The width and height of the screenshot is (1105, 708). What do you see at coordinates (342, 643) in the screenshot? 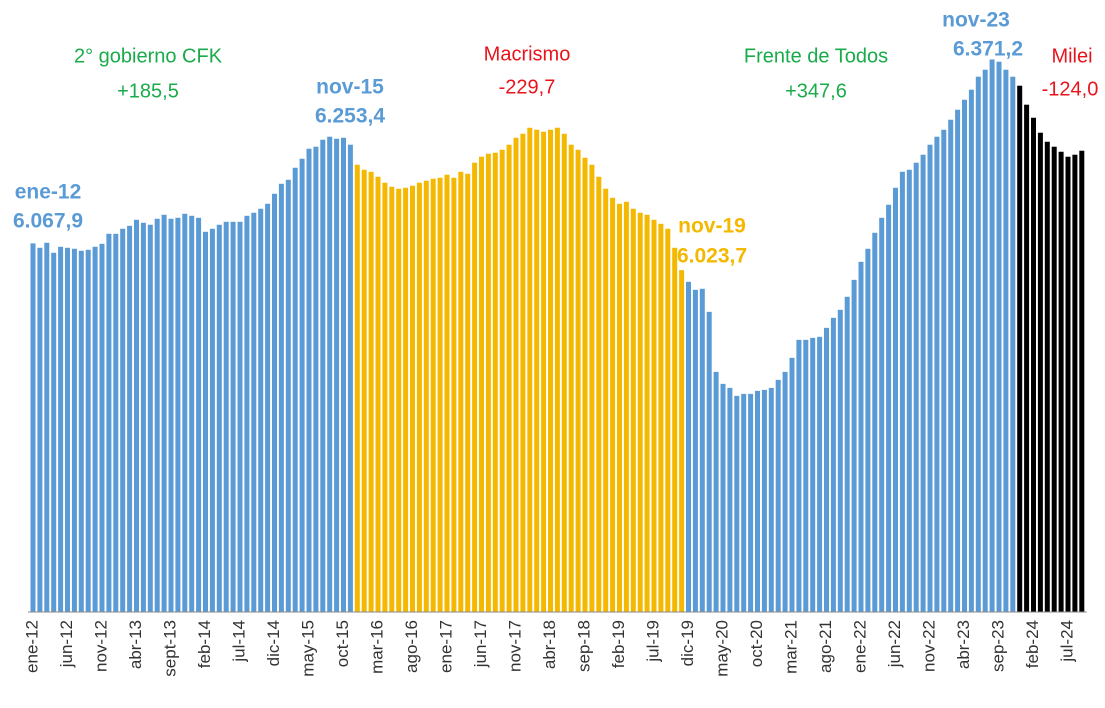
I see `x-tick-label: oct-15` at bounding box center [342, 643].